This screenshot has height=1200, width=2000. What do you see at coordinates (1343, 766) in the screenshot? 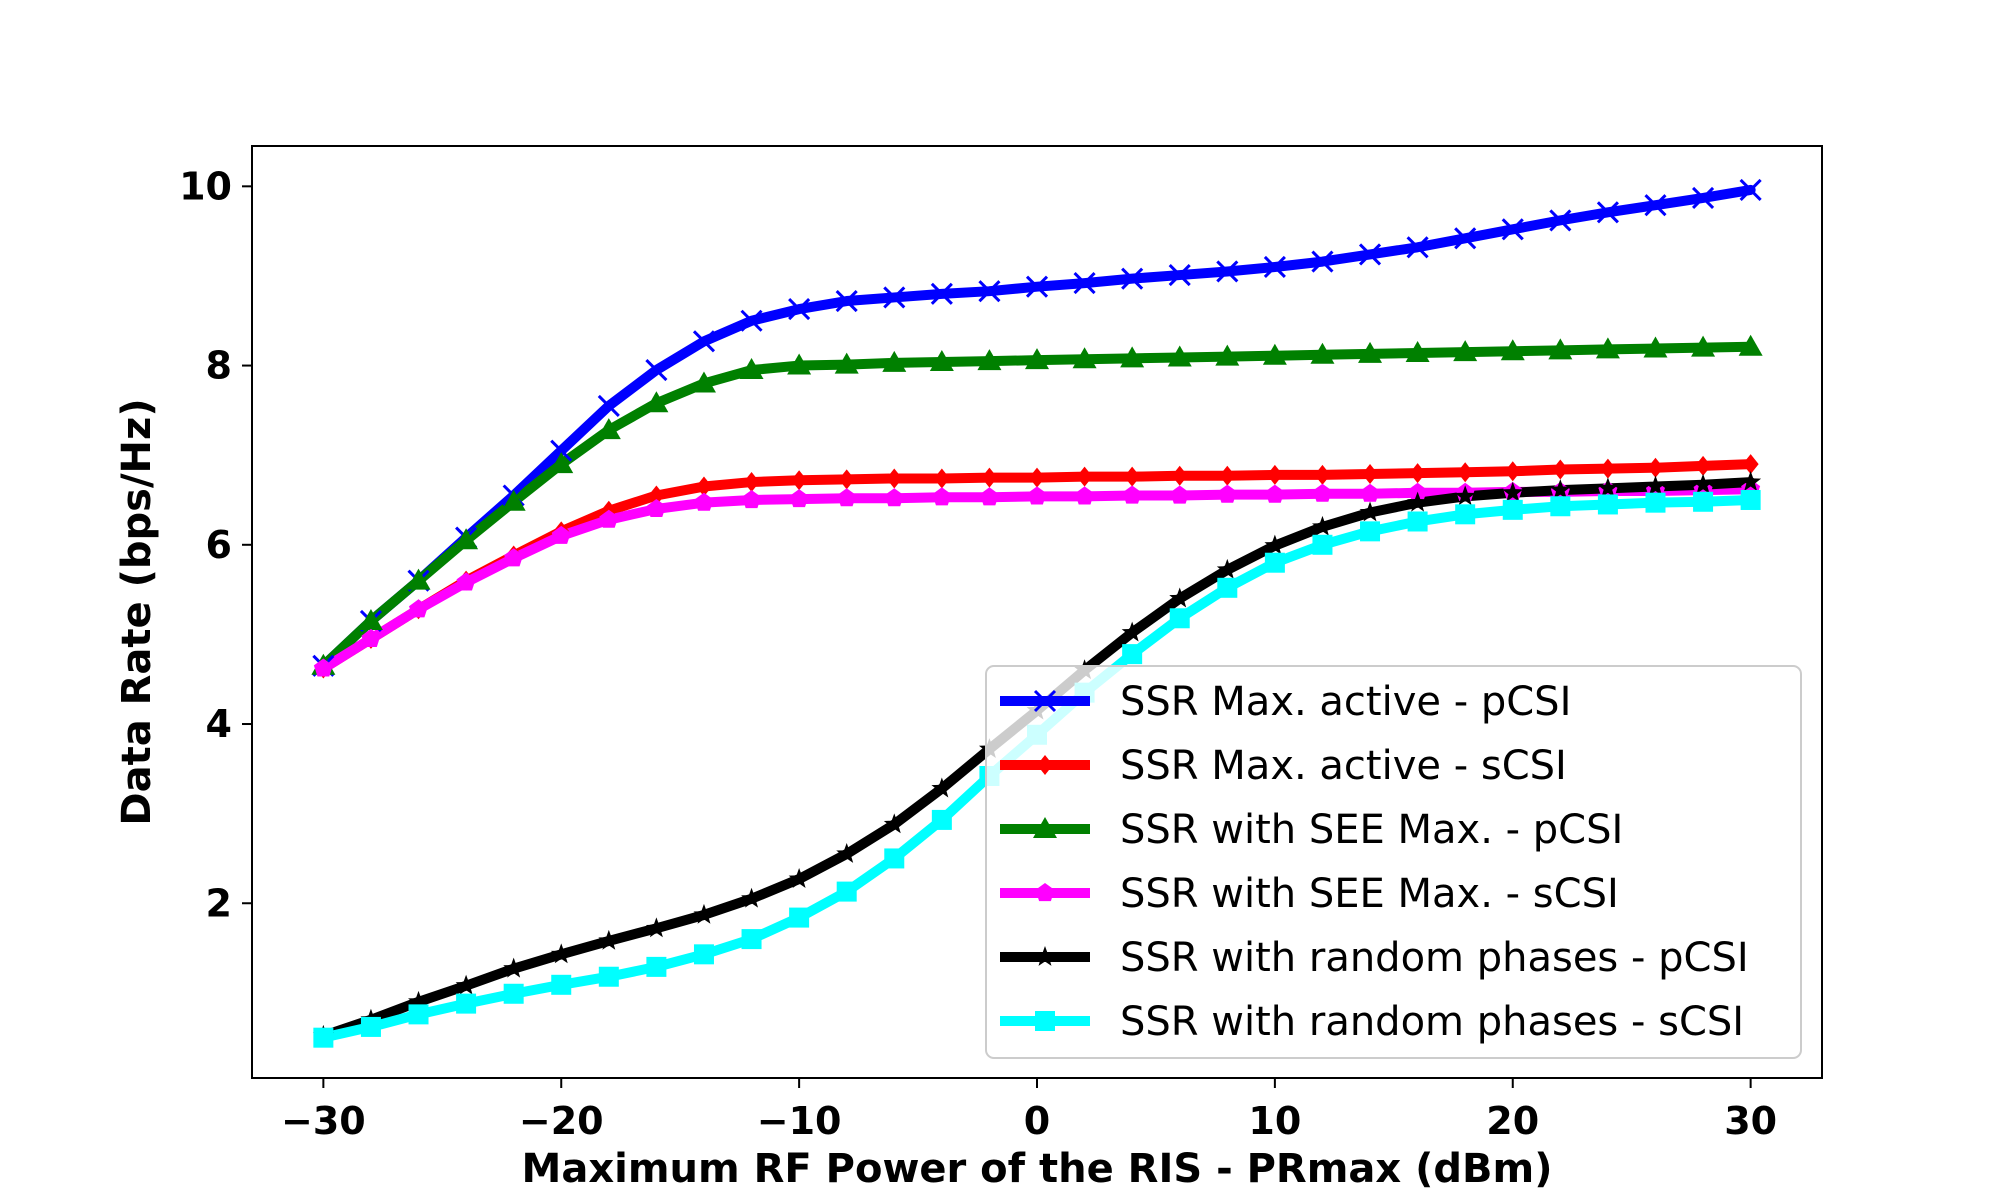
I see `legend-label: SSR Max. active - sCSI` at bounding box center [1343, 766].